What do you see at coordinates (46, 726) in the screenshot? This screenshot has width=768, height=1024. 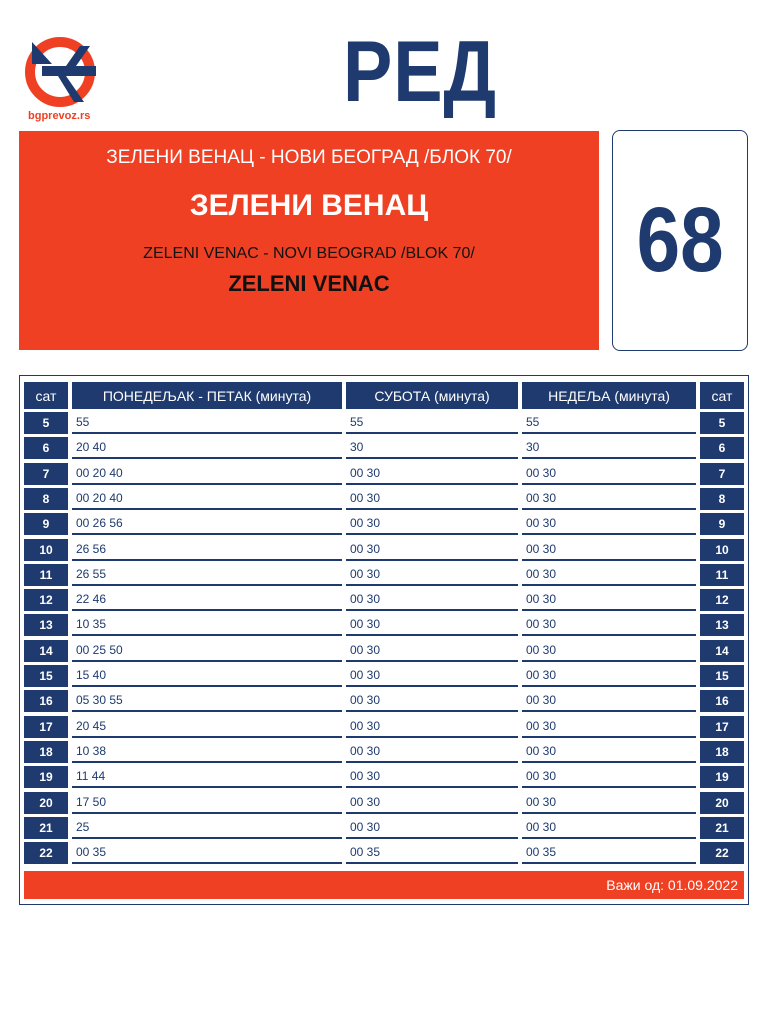 I see `hour-cell-left: 17` at bounding box center [46, 726].